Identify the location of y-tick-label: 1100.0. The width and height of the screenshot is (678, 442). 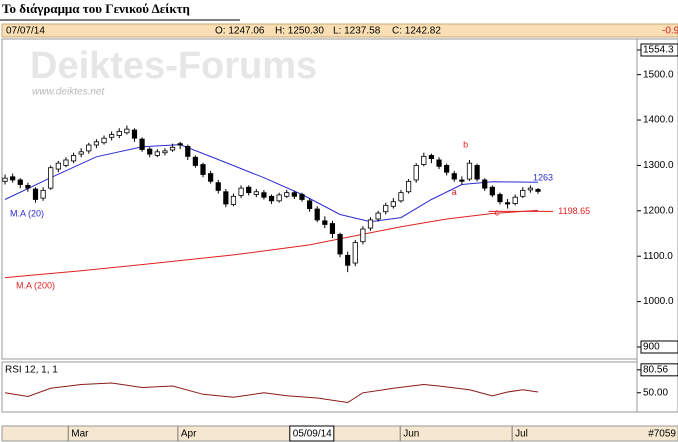
(658, 256).